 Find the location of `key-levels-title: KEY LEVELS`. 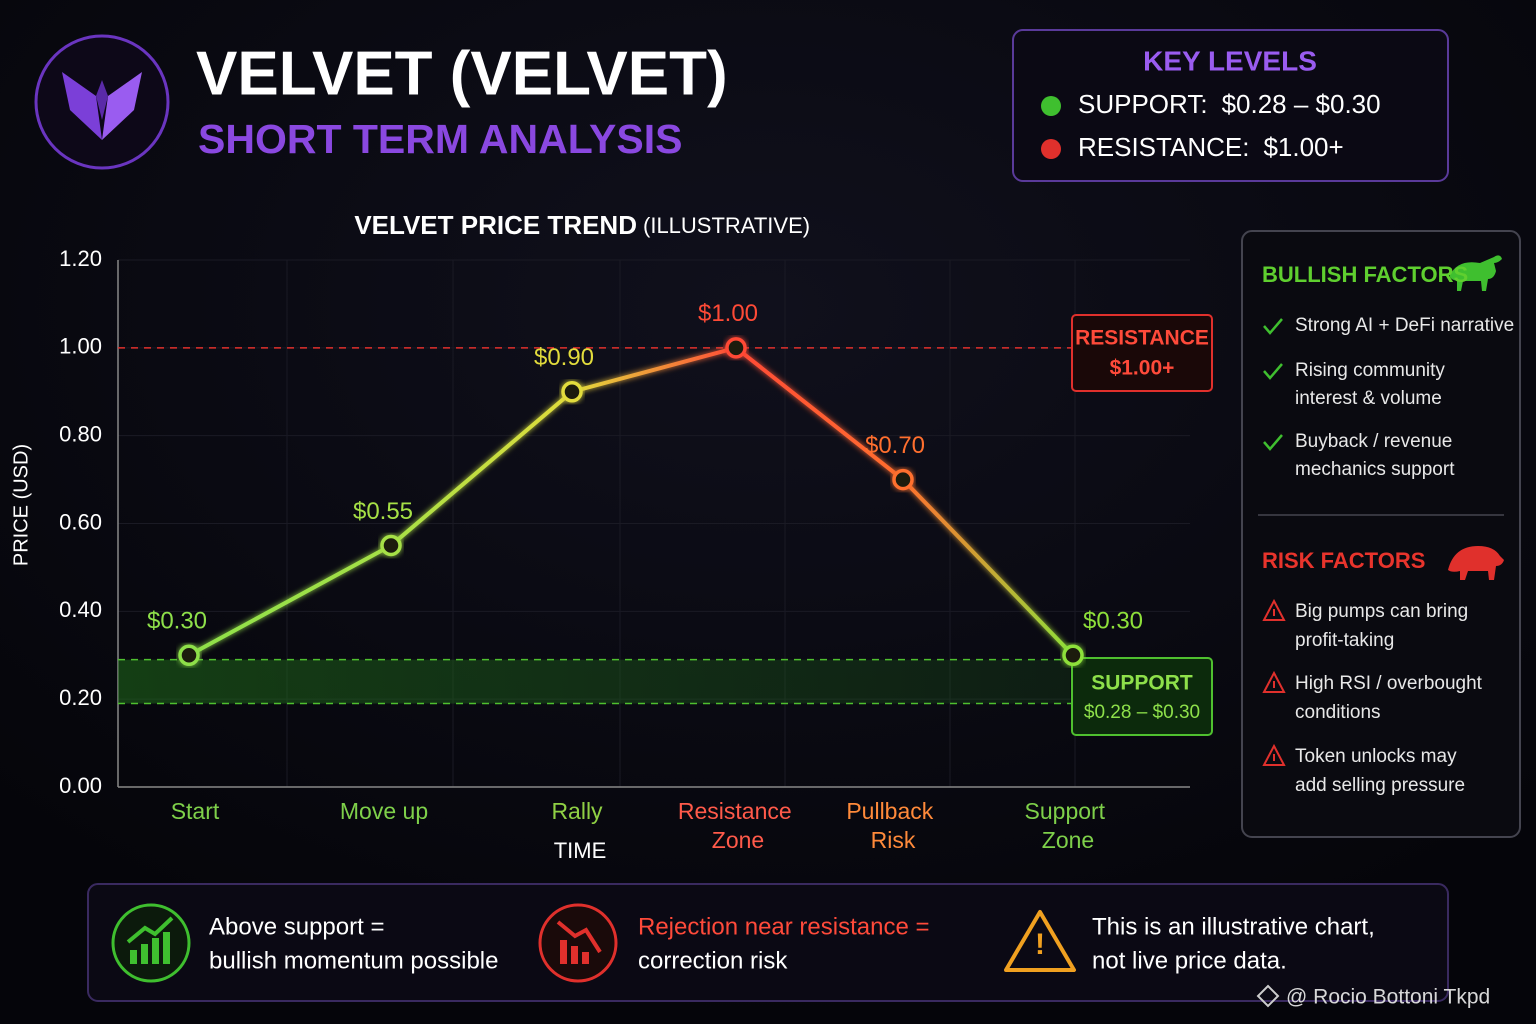

key-levels-title: KEY LEVELS is located at coordinates (1230, 60).